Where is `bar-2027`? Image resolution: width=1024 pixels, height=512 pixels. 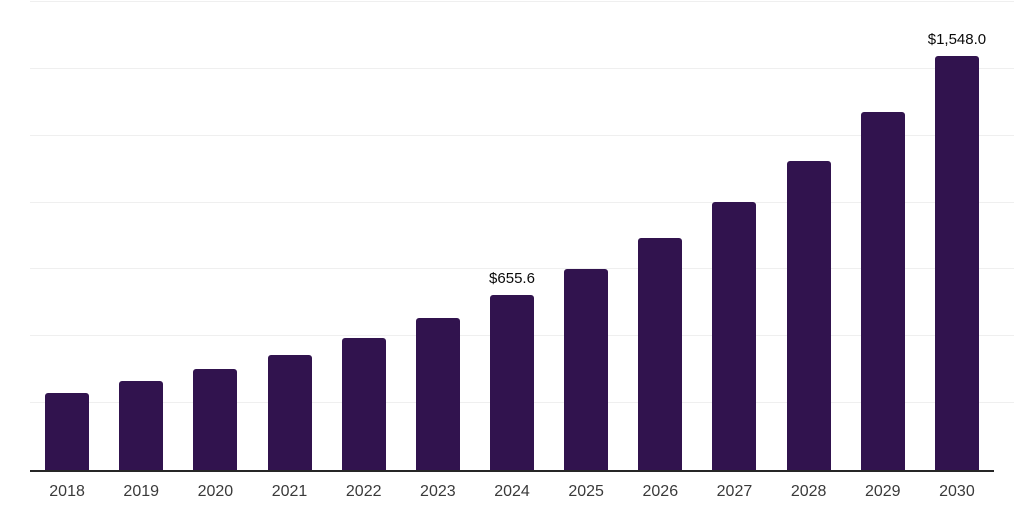 bar-2027 is located at coordinates (734, 336).